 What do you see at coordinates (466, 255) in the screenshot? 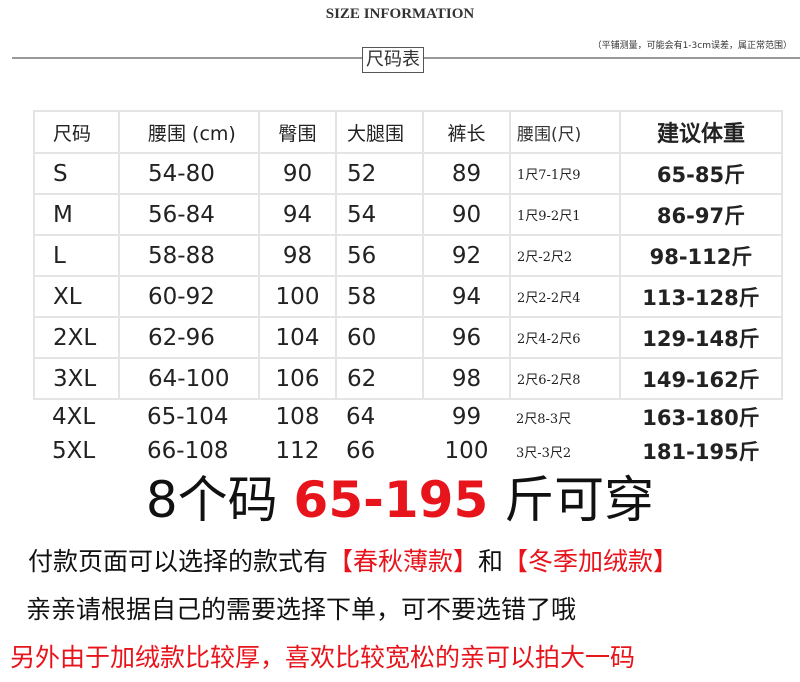
I see `table-cell: 92` at bounding box center [466, 255].